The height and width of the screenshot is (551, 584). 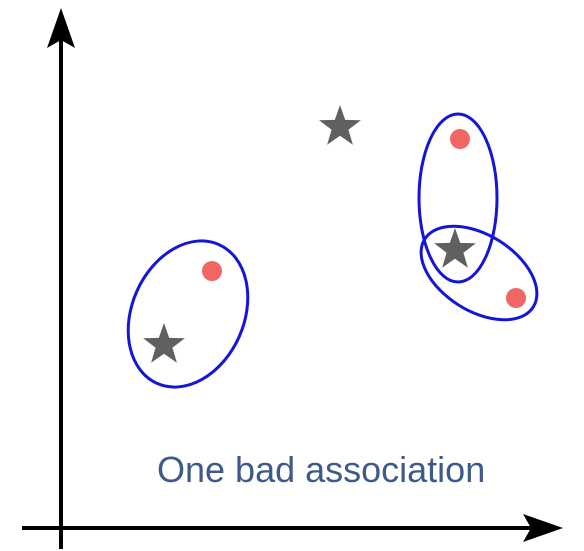 I want to click on x-axis-arrow-icon, so click(x=543, y=528).